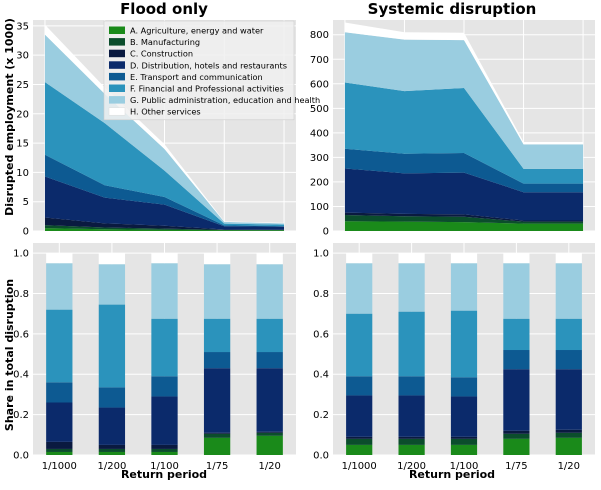 The width and height of the screenshot is (601, 490). What do you see at coordinates (21, 254) in the screenshot?
I see `y-tick-label: 1.0` at bounding box center [21, 254].